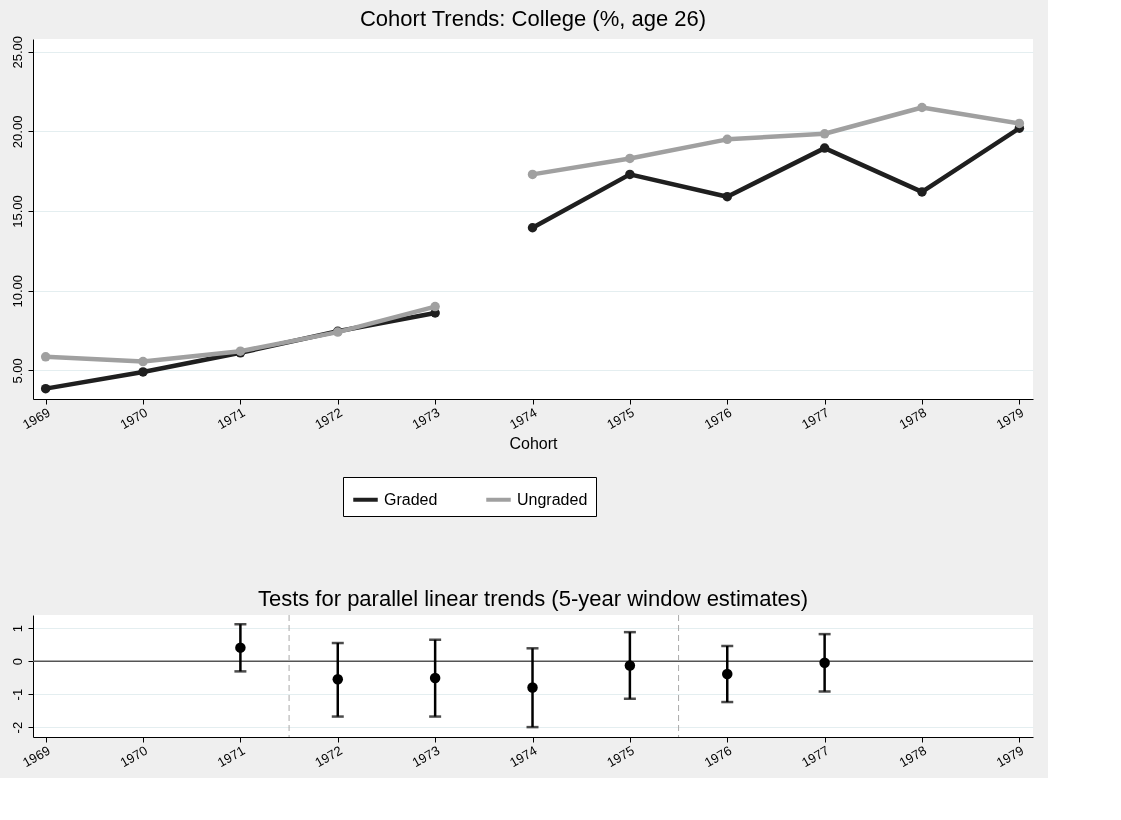  Describe the element at coordinates (17, 291) in the screenshot. I see `y-tick-label: 10.00` at that location.